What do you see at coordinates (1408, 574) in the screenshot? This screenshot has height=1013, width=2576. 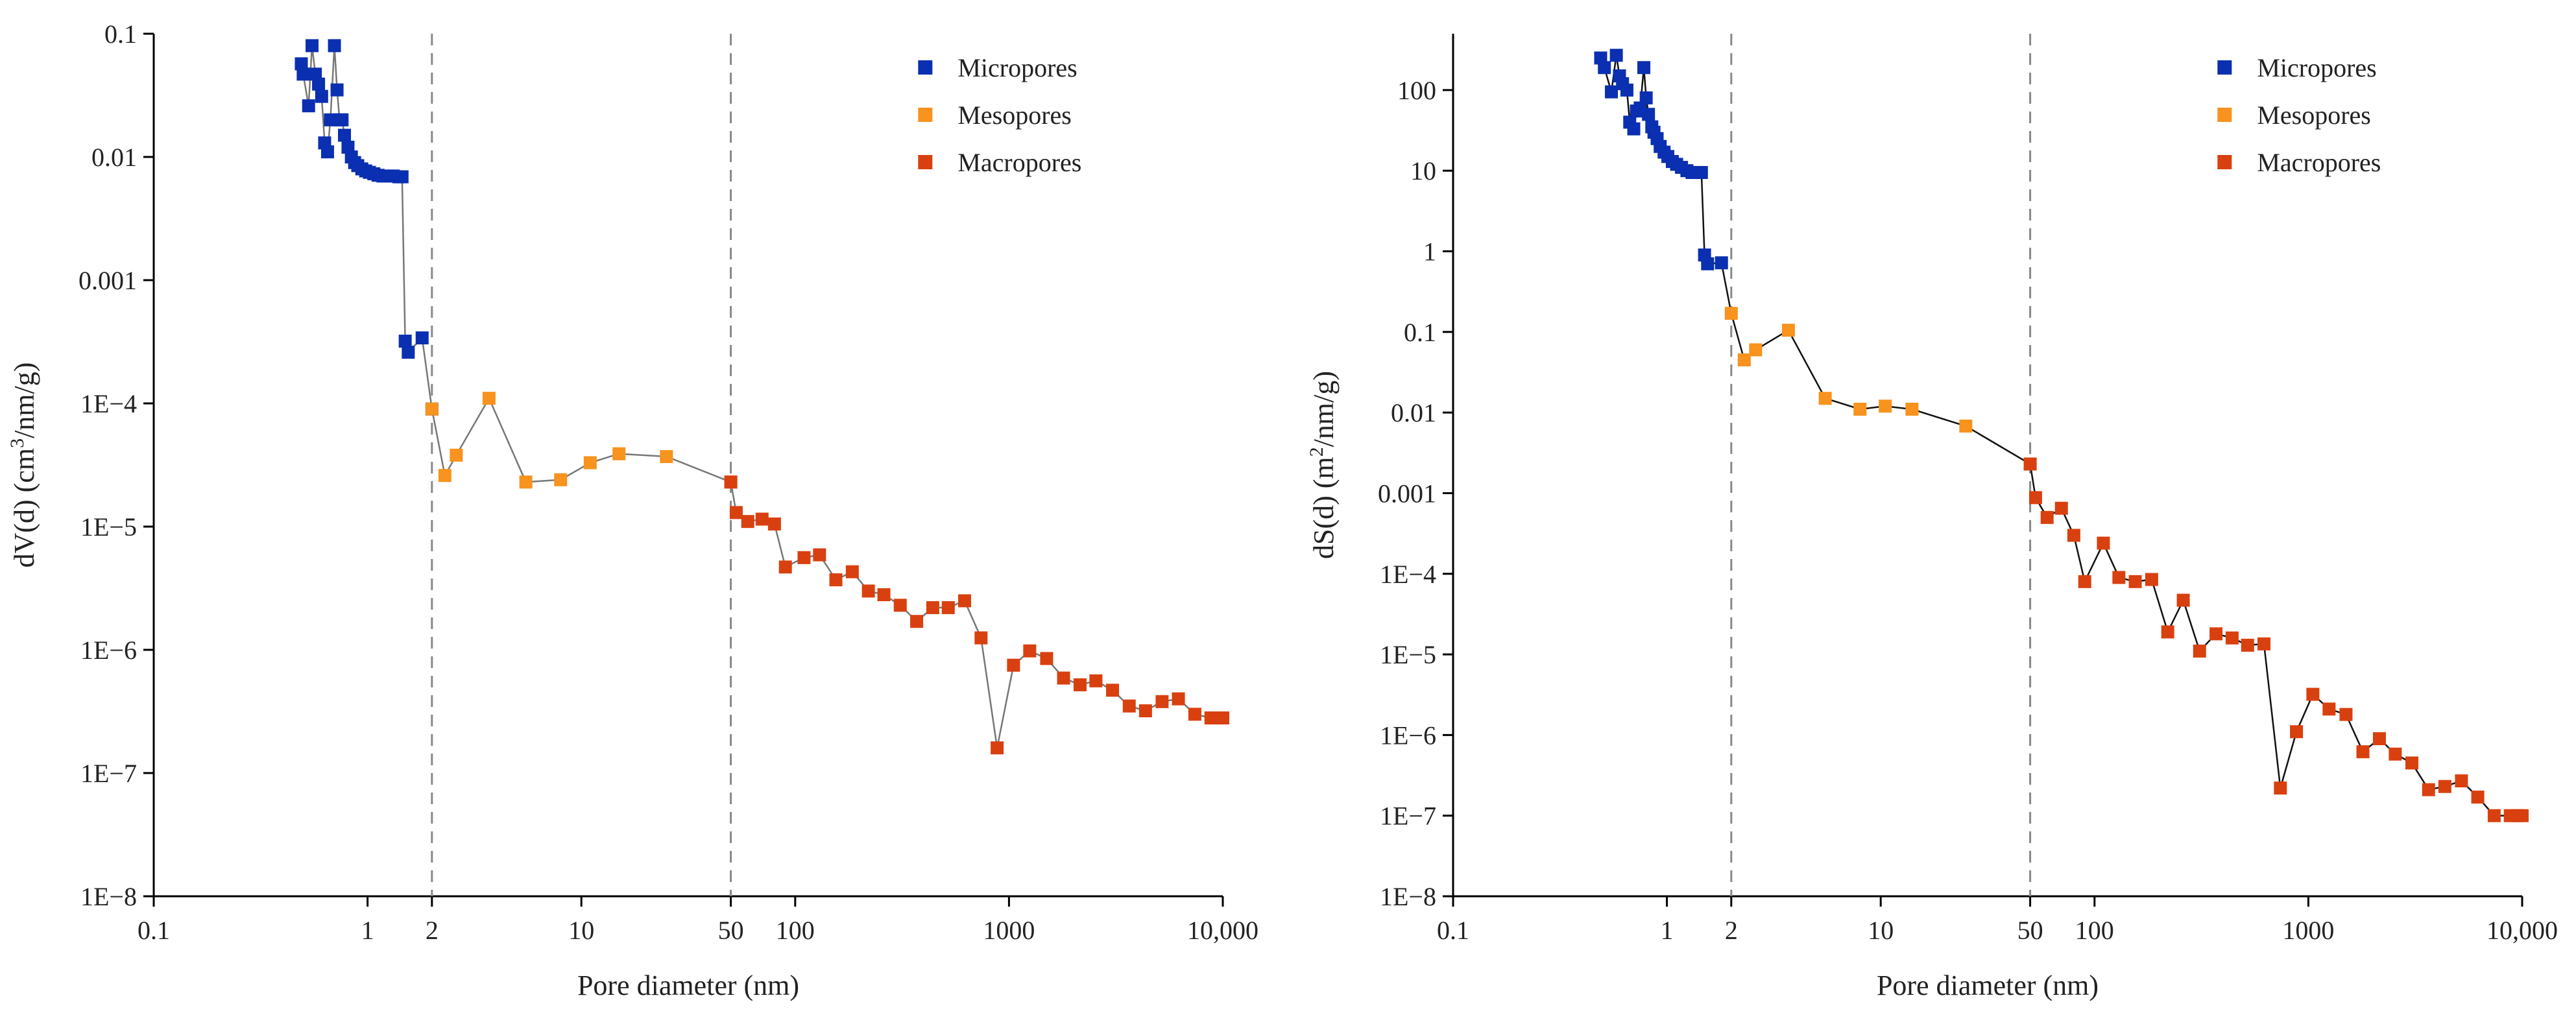 I see `right-y-tick-label: 1E−4` at bounding box center [1408, 574].